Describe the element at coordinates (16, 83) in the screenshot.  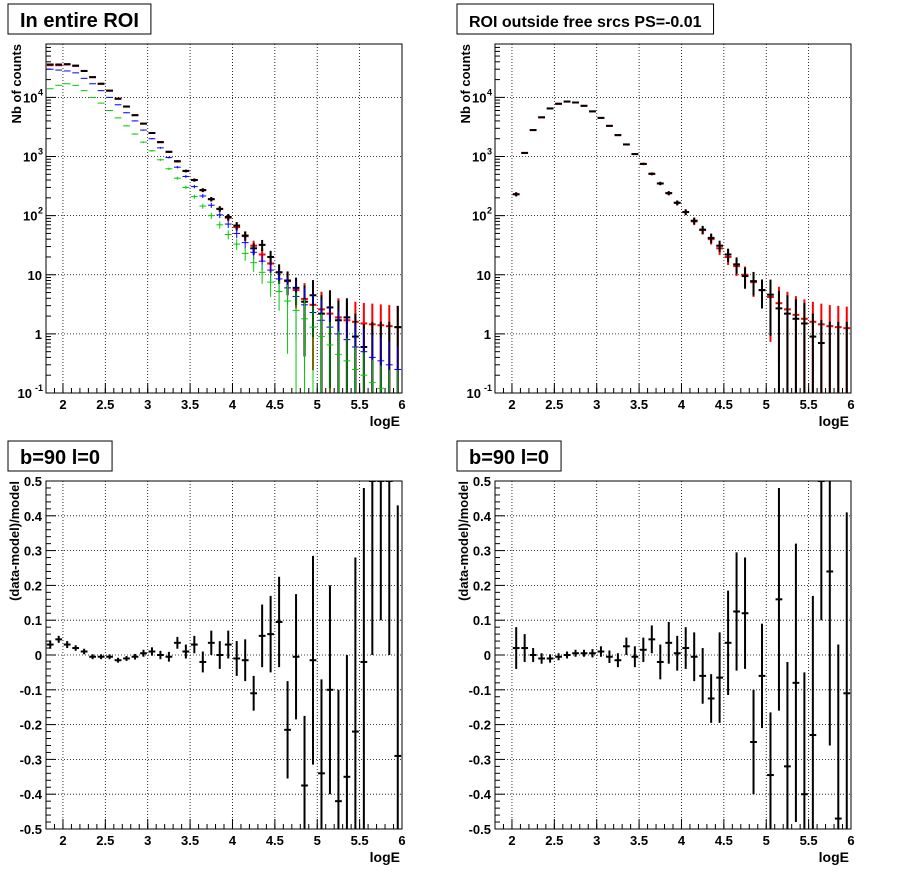
I see `y-axis-label: Nb of counts` at that location.